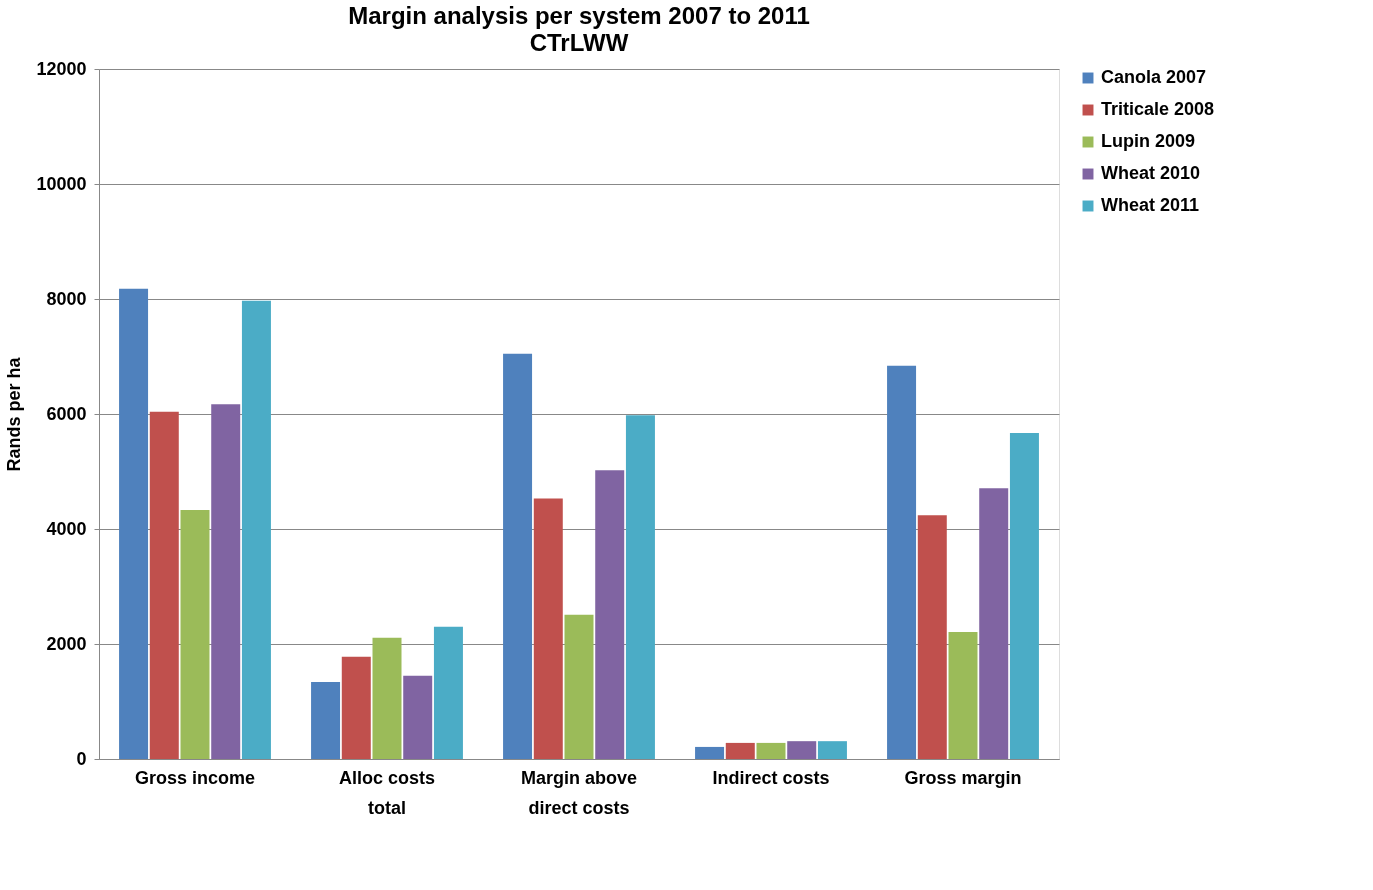 The height and width of the screenshot is (890, 1373). Describe the element at coordinates (81, 758) in the screenshot. I see `y-tick-label: 0` at that location.